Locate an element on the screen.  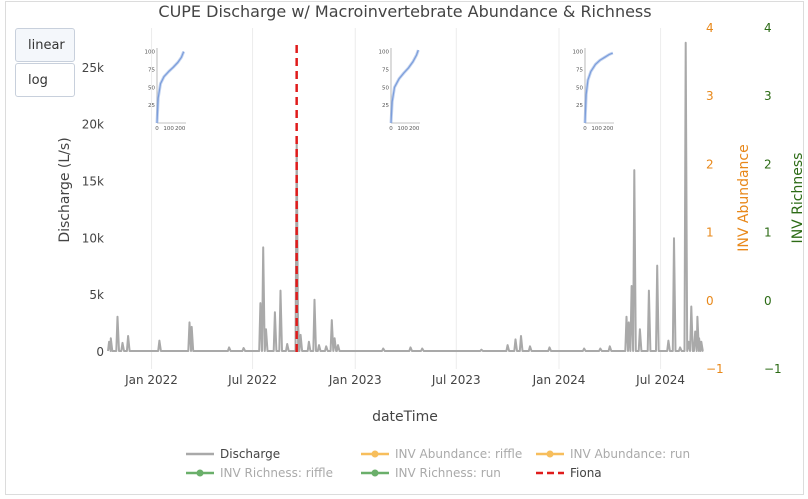
linear-scale-button: linear is located at coordinates (45, 45).